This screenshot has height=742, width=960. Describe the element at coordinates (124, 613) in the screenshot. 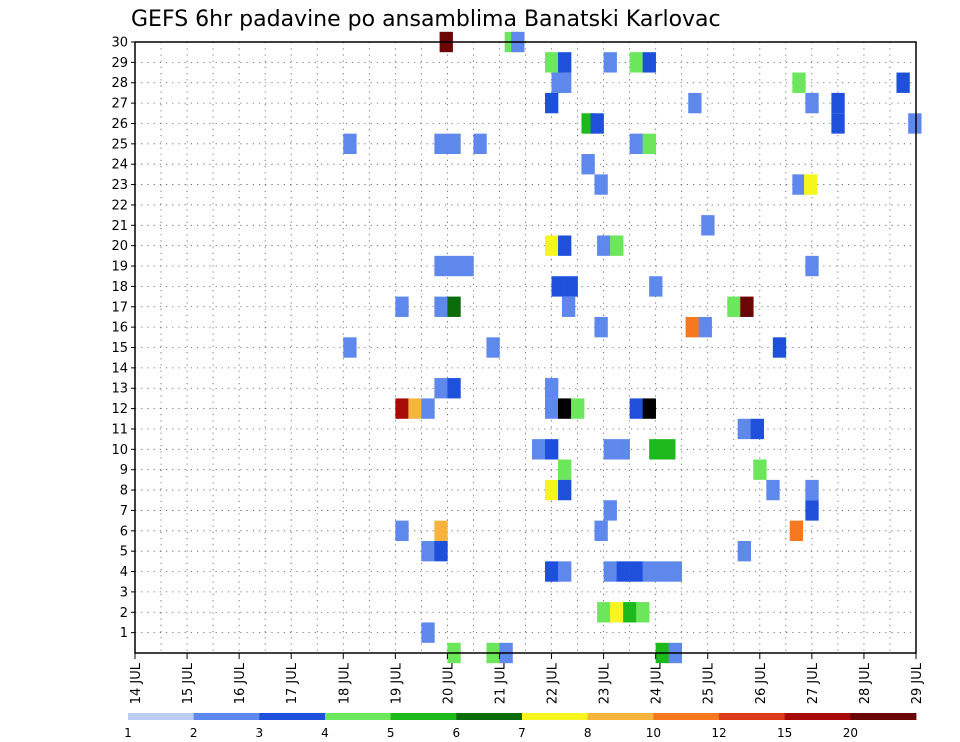

I see `y-tick-label: 2` at that location.